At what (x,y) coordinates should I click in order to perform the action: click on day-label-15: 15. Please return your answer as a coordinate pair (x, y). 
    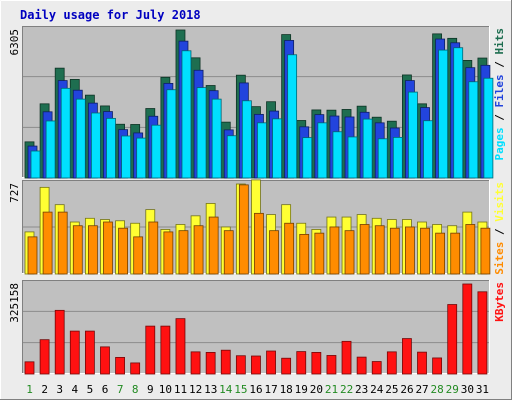
    Looking at the image, I should click on (240, 389).